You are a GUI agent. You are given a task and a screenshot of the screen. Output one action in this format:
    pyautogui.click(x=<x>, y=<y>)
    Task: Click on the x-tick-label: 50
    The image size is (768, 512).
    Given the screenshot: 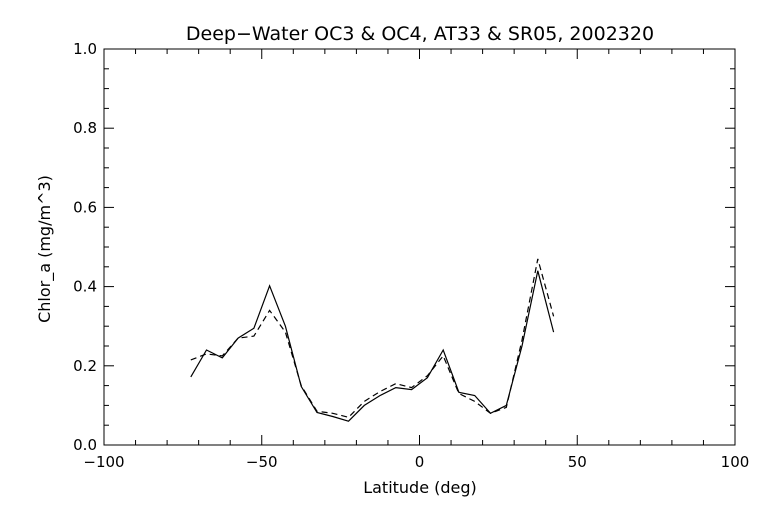 What is the action you would take?
    pyautogui.click(x=577, y=462)
    